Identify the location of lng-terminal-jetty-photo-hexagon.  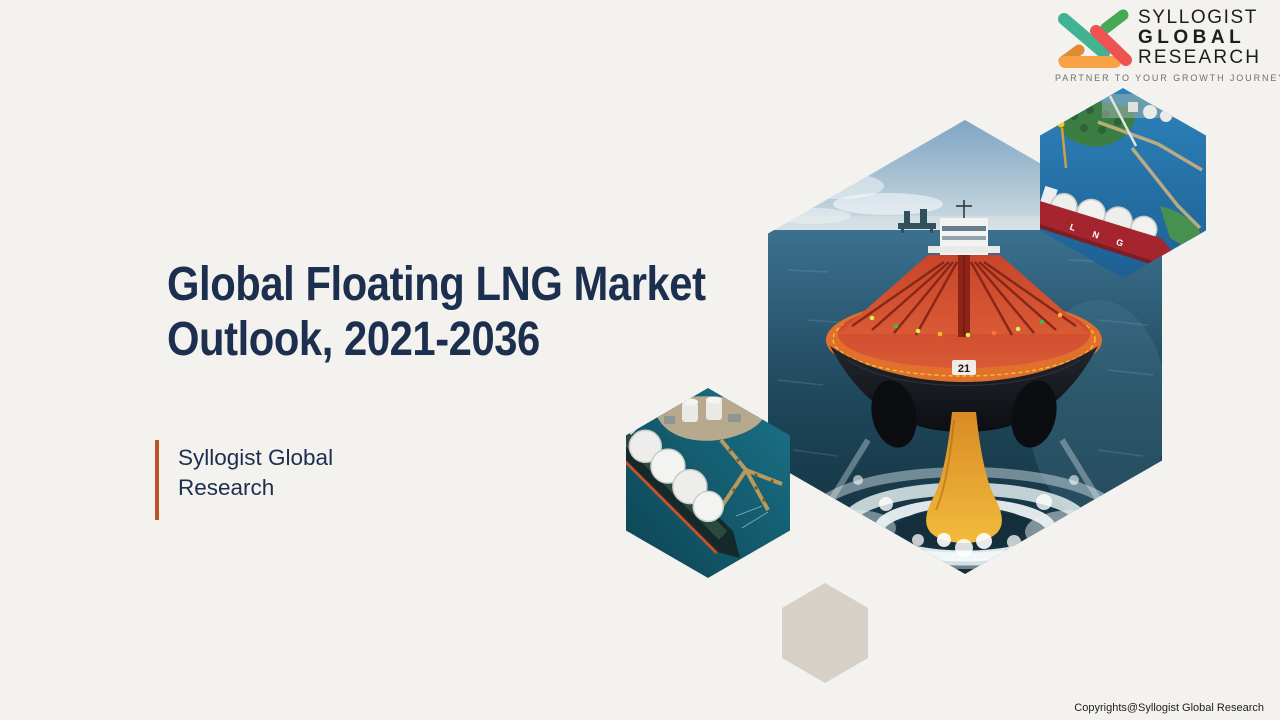
(708, 483).